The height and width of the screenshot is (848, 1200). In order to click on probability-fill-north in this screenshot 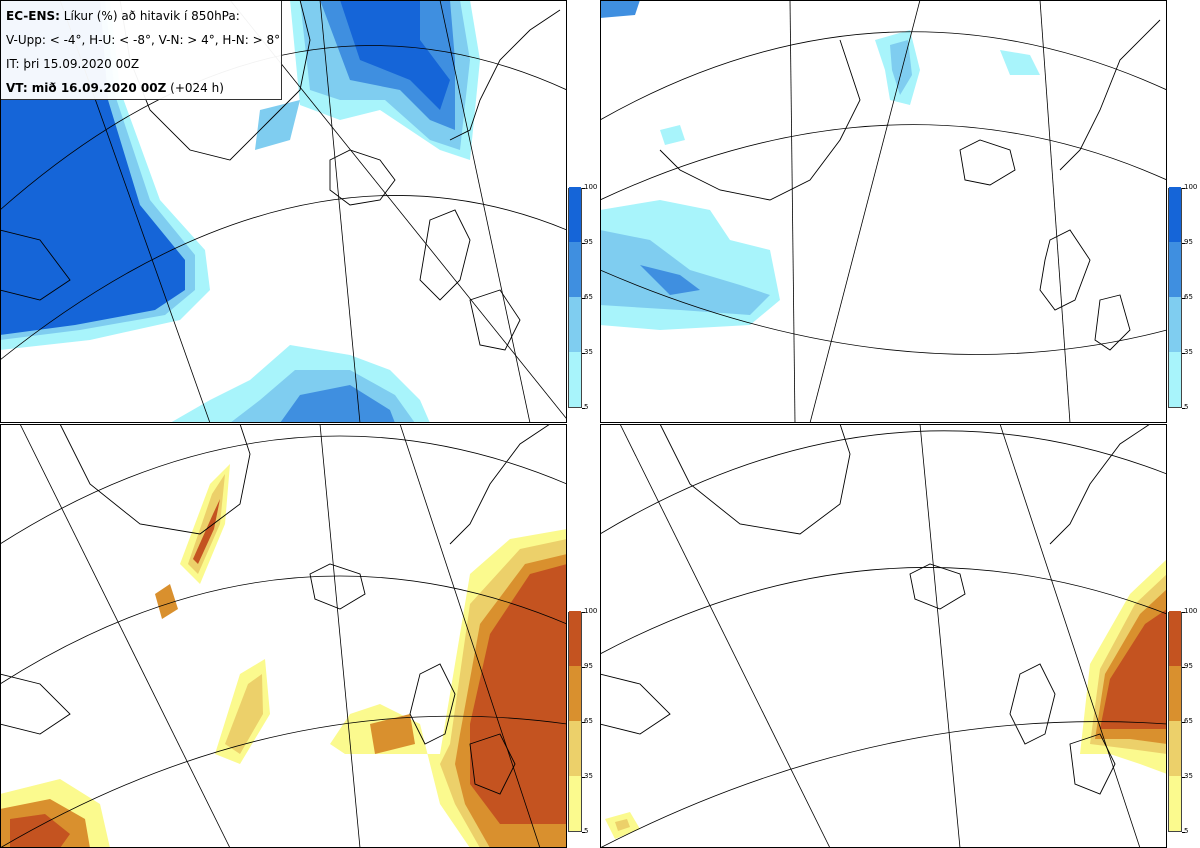, I will do `click(820, 72)`.